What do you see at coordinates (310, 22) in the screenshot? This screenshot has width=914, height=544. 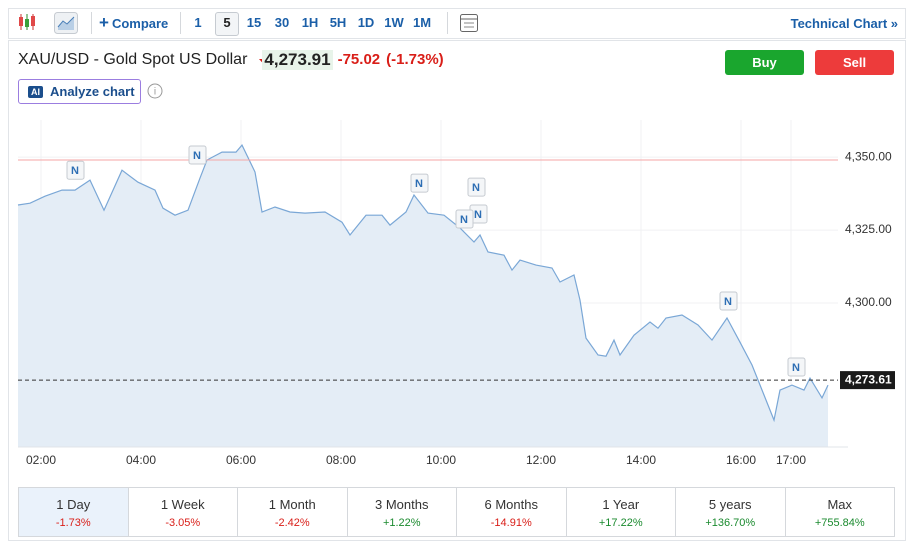 I see `timeframe-button: 1H` at bounding box center [310, 22].